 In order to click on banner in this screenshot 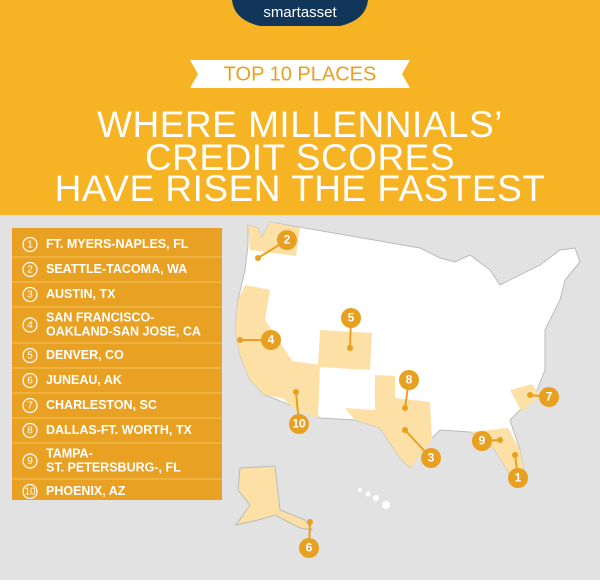, I will do `click(300, 74)`.